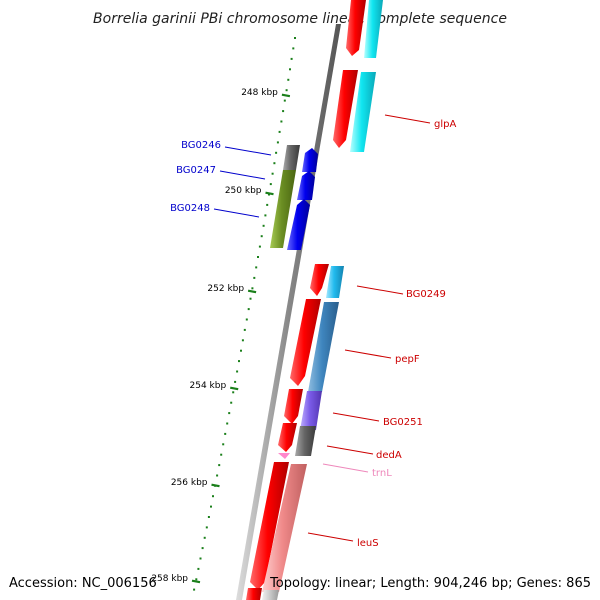 This screenshot has height=600, width=600. I want to click on leader-leuS, so click(330, 537).